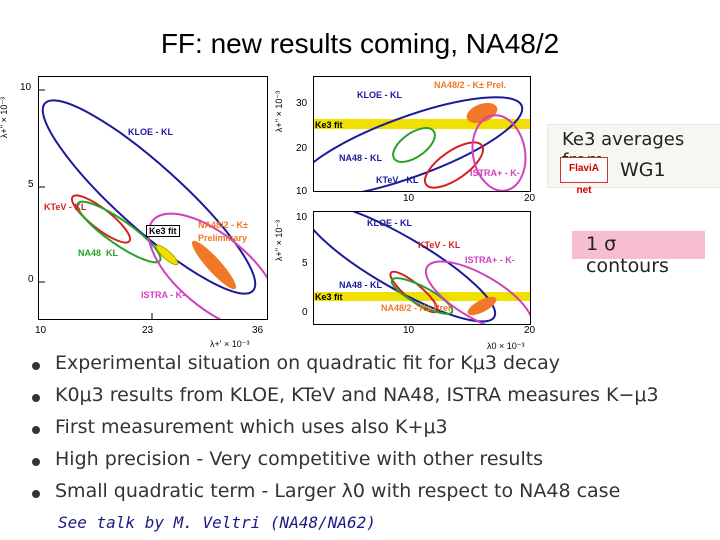 The height and width of the screenshot is (540, 720). I want to click on tr-label-kloe: KLOE - KL, so click(379, 95).